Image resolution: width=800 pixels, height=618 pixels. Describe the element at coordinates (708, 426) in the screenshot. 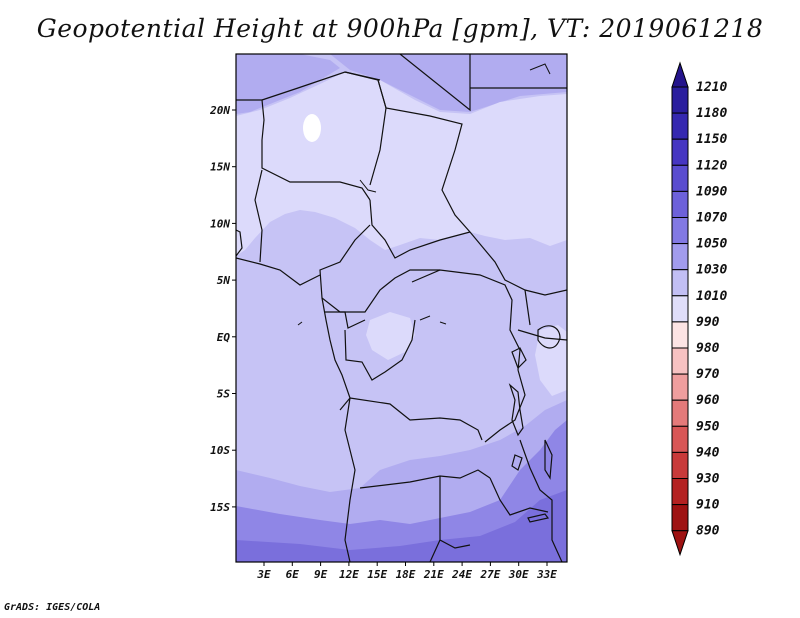

I see `colorbar-label: 950` at that location.